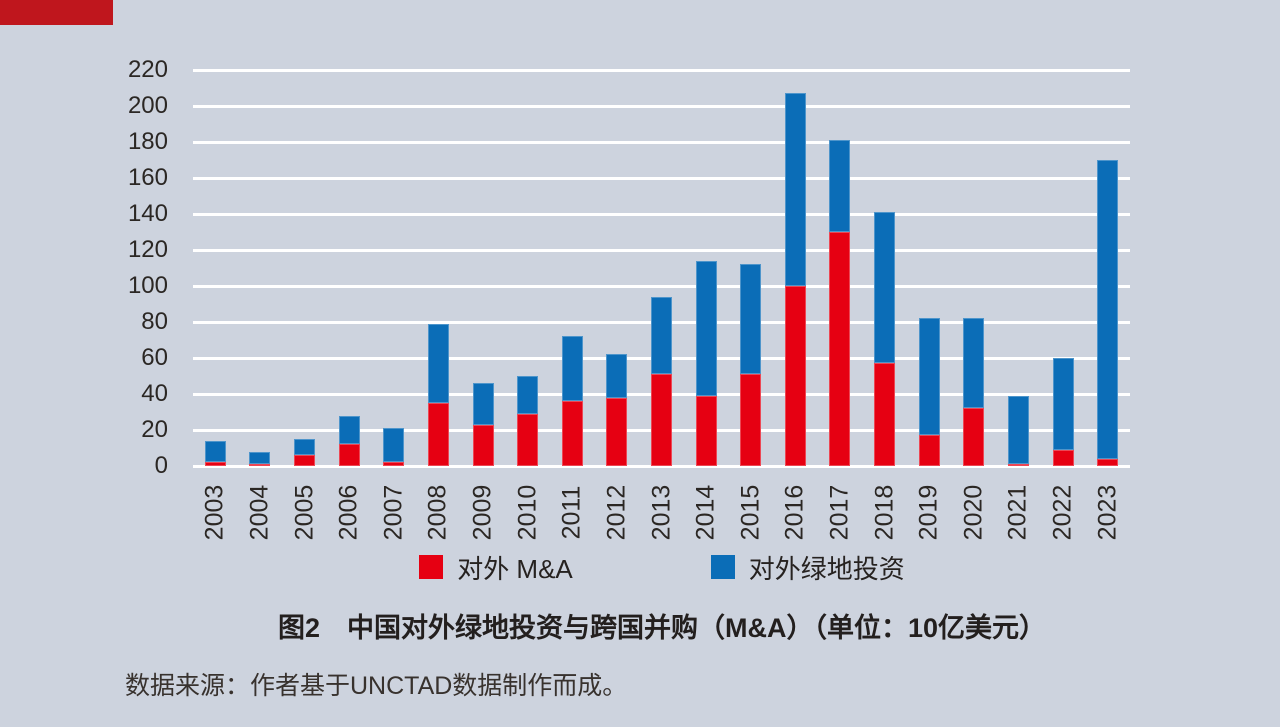  What do you see at coordinates (616, 512) in the screenshot?
I see `x-tick-label-2012: 2012` at bounding box center [616, 512].